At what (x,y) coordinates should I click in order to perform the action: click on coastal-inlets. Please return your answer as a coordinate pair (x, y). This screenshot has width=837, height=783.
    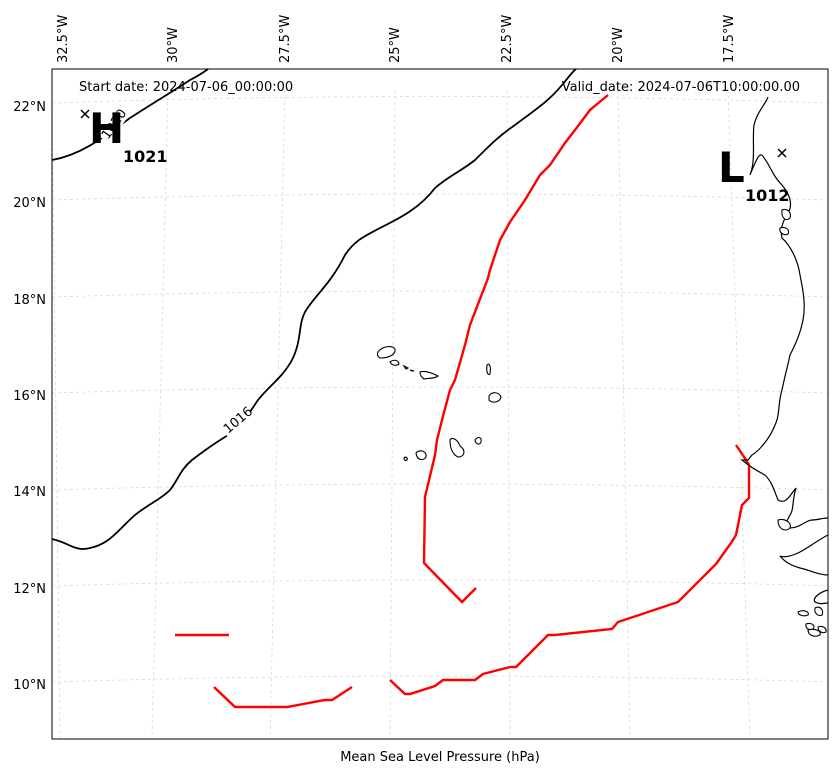
    Looking at the image, I should click on (802, 577).